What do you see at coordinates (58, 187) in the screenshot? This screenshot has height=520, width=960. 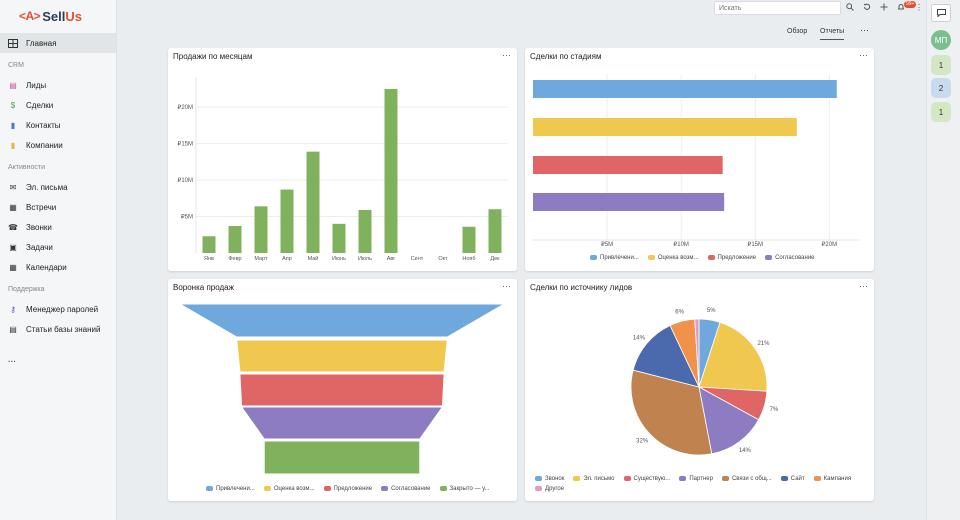 I see `sidebar-item-mail: ✉ Эл. письма` at bounding box center [58, 187].